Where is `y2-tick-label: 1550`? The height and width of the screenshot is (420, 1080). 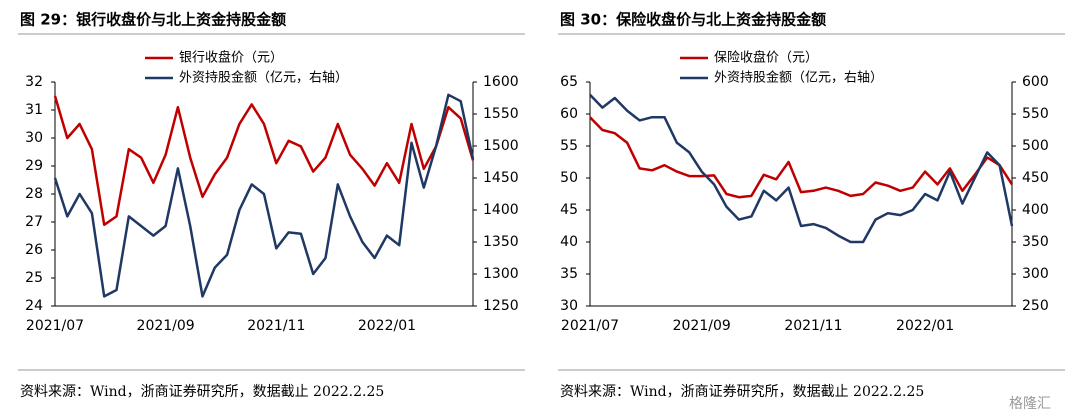
y2-tick-label: 1550 is located at coordinates (501, 114).